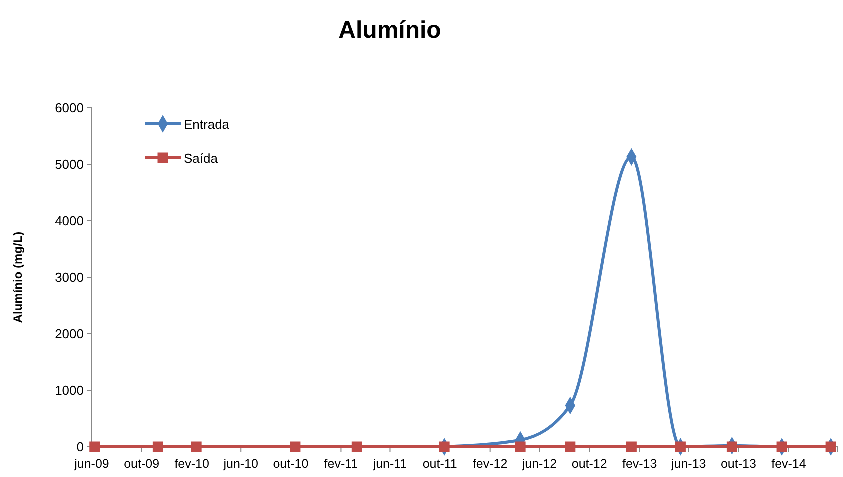 This screenshot has height=477, width=843. Describe the element at coordinates (69, 277) in the screenshot. I see `y-tick-label: 3000` at that location.